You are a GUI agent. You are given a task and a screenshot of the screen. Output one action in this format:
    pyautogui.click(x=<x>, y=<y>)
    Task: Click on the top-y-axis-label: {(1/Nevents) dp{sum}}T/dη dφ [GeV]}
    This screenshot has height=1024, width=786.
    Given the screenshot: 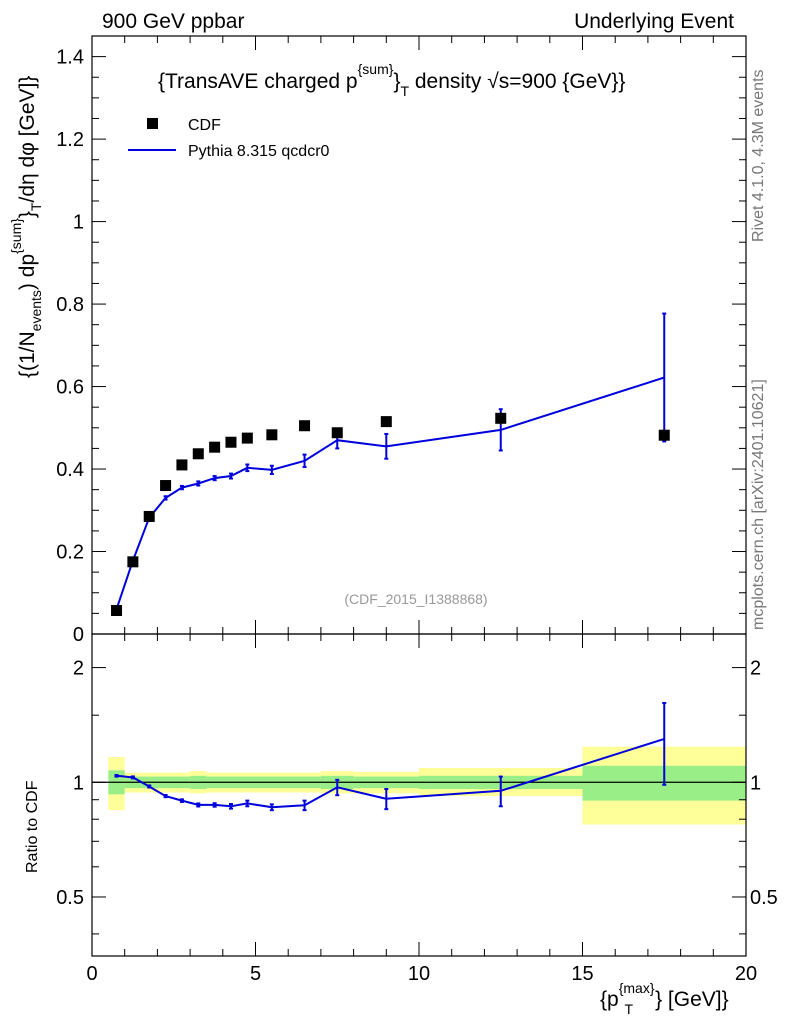 What is the action you would take?
    pyautogui.click(x=26, y=227)
    